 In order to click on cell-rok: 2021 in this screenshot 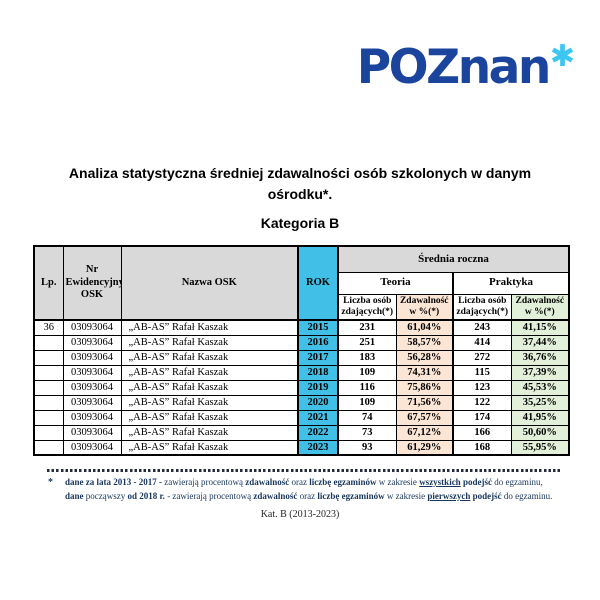, I will do `click(318, 417)`.